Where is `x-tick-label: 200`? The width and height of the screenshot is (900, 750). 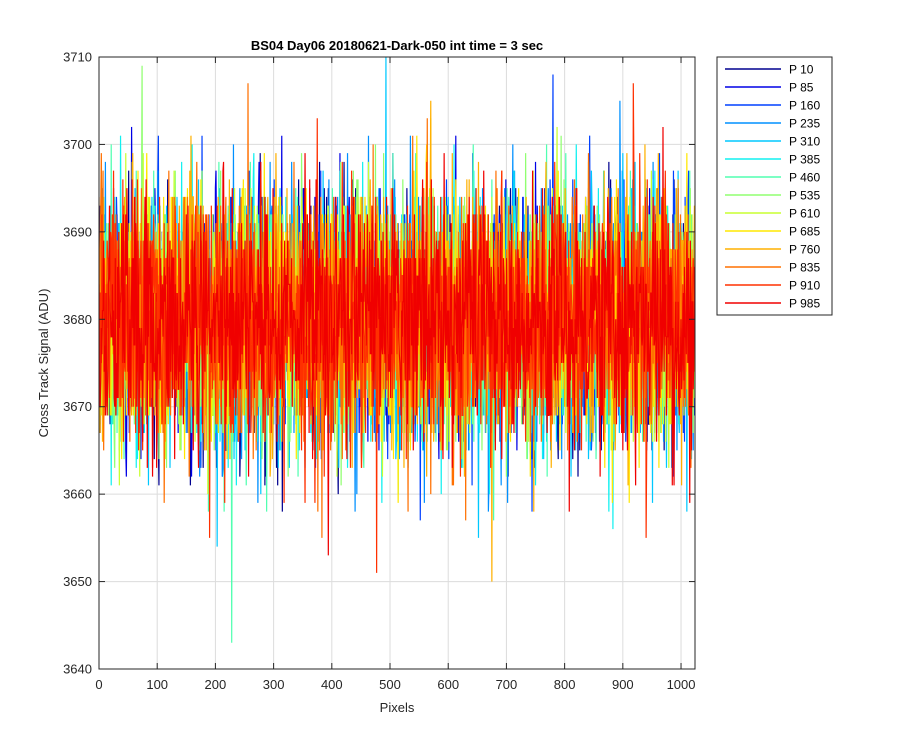
x-tick-label: 200 is located at coordinates (216, 684).